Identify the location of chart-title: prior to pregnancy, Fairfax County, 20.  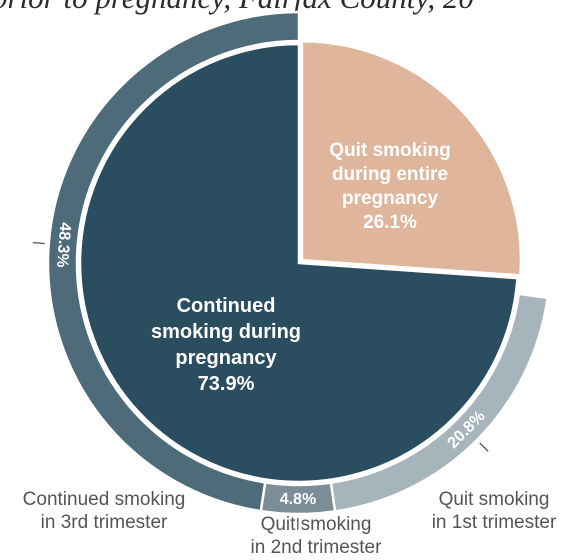
(237, 7).